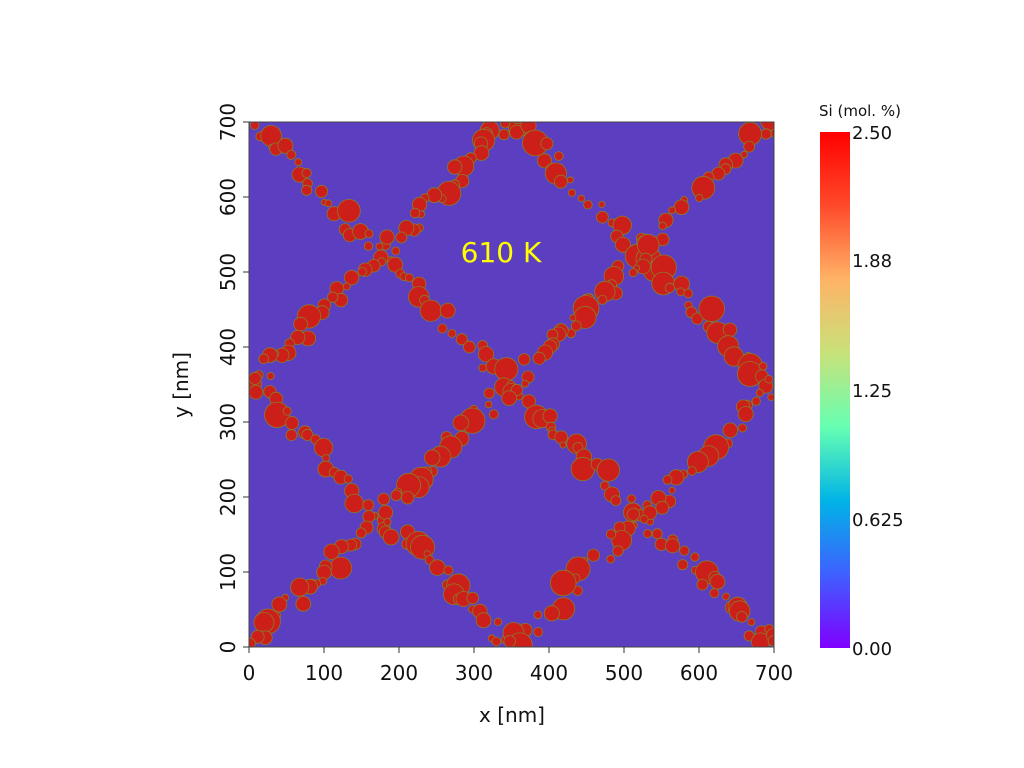  I want to click on x-tick-label: 200, so click(399, 673).